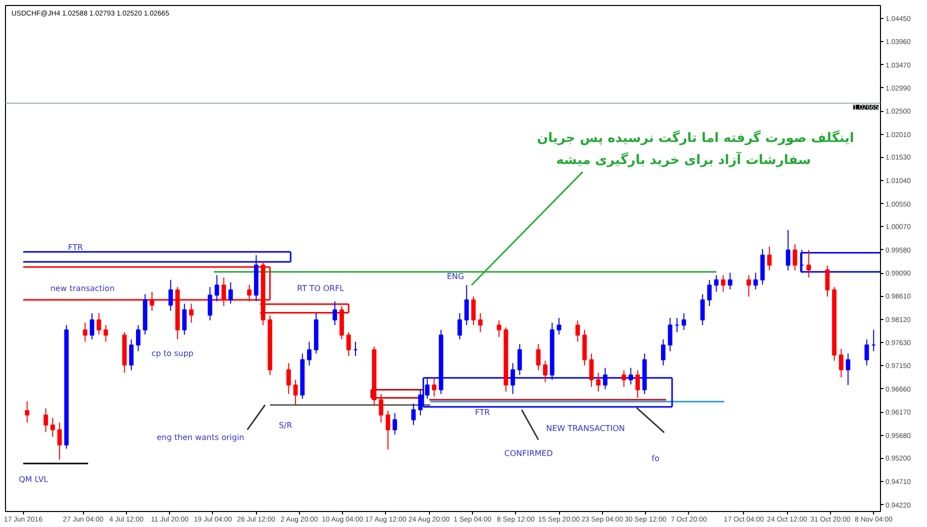 This screenshot has width=927, height=527. I want to click on annotation: QM LVL, so click(33, 479).